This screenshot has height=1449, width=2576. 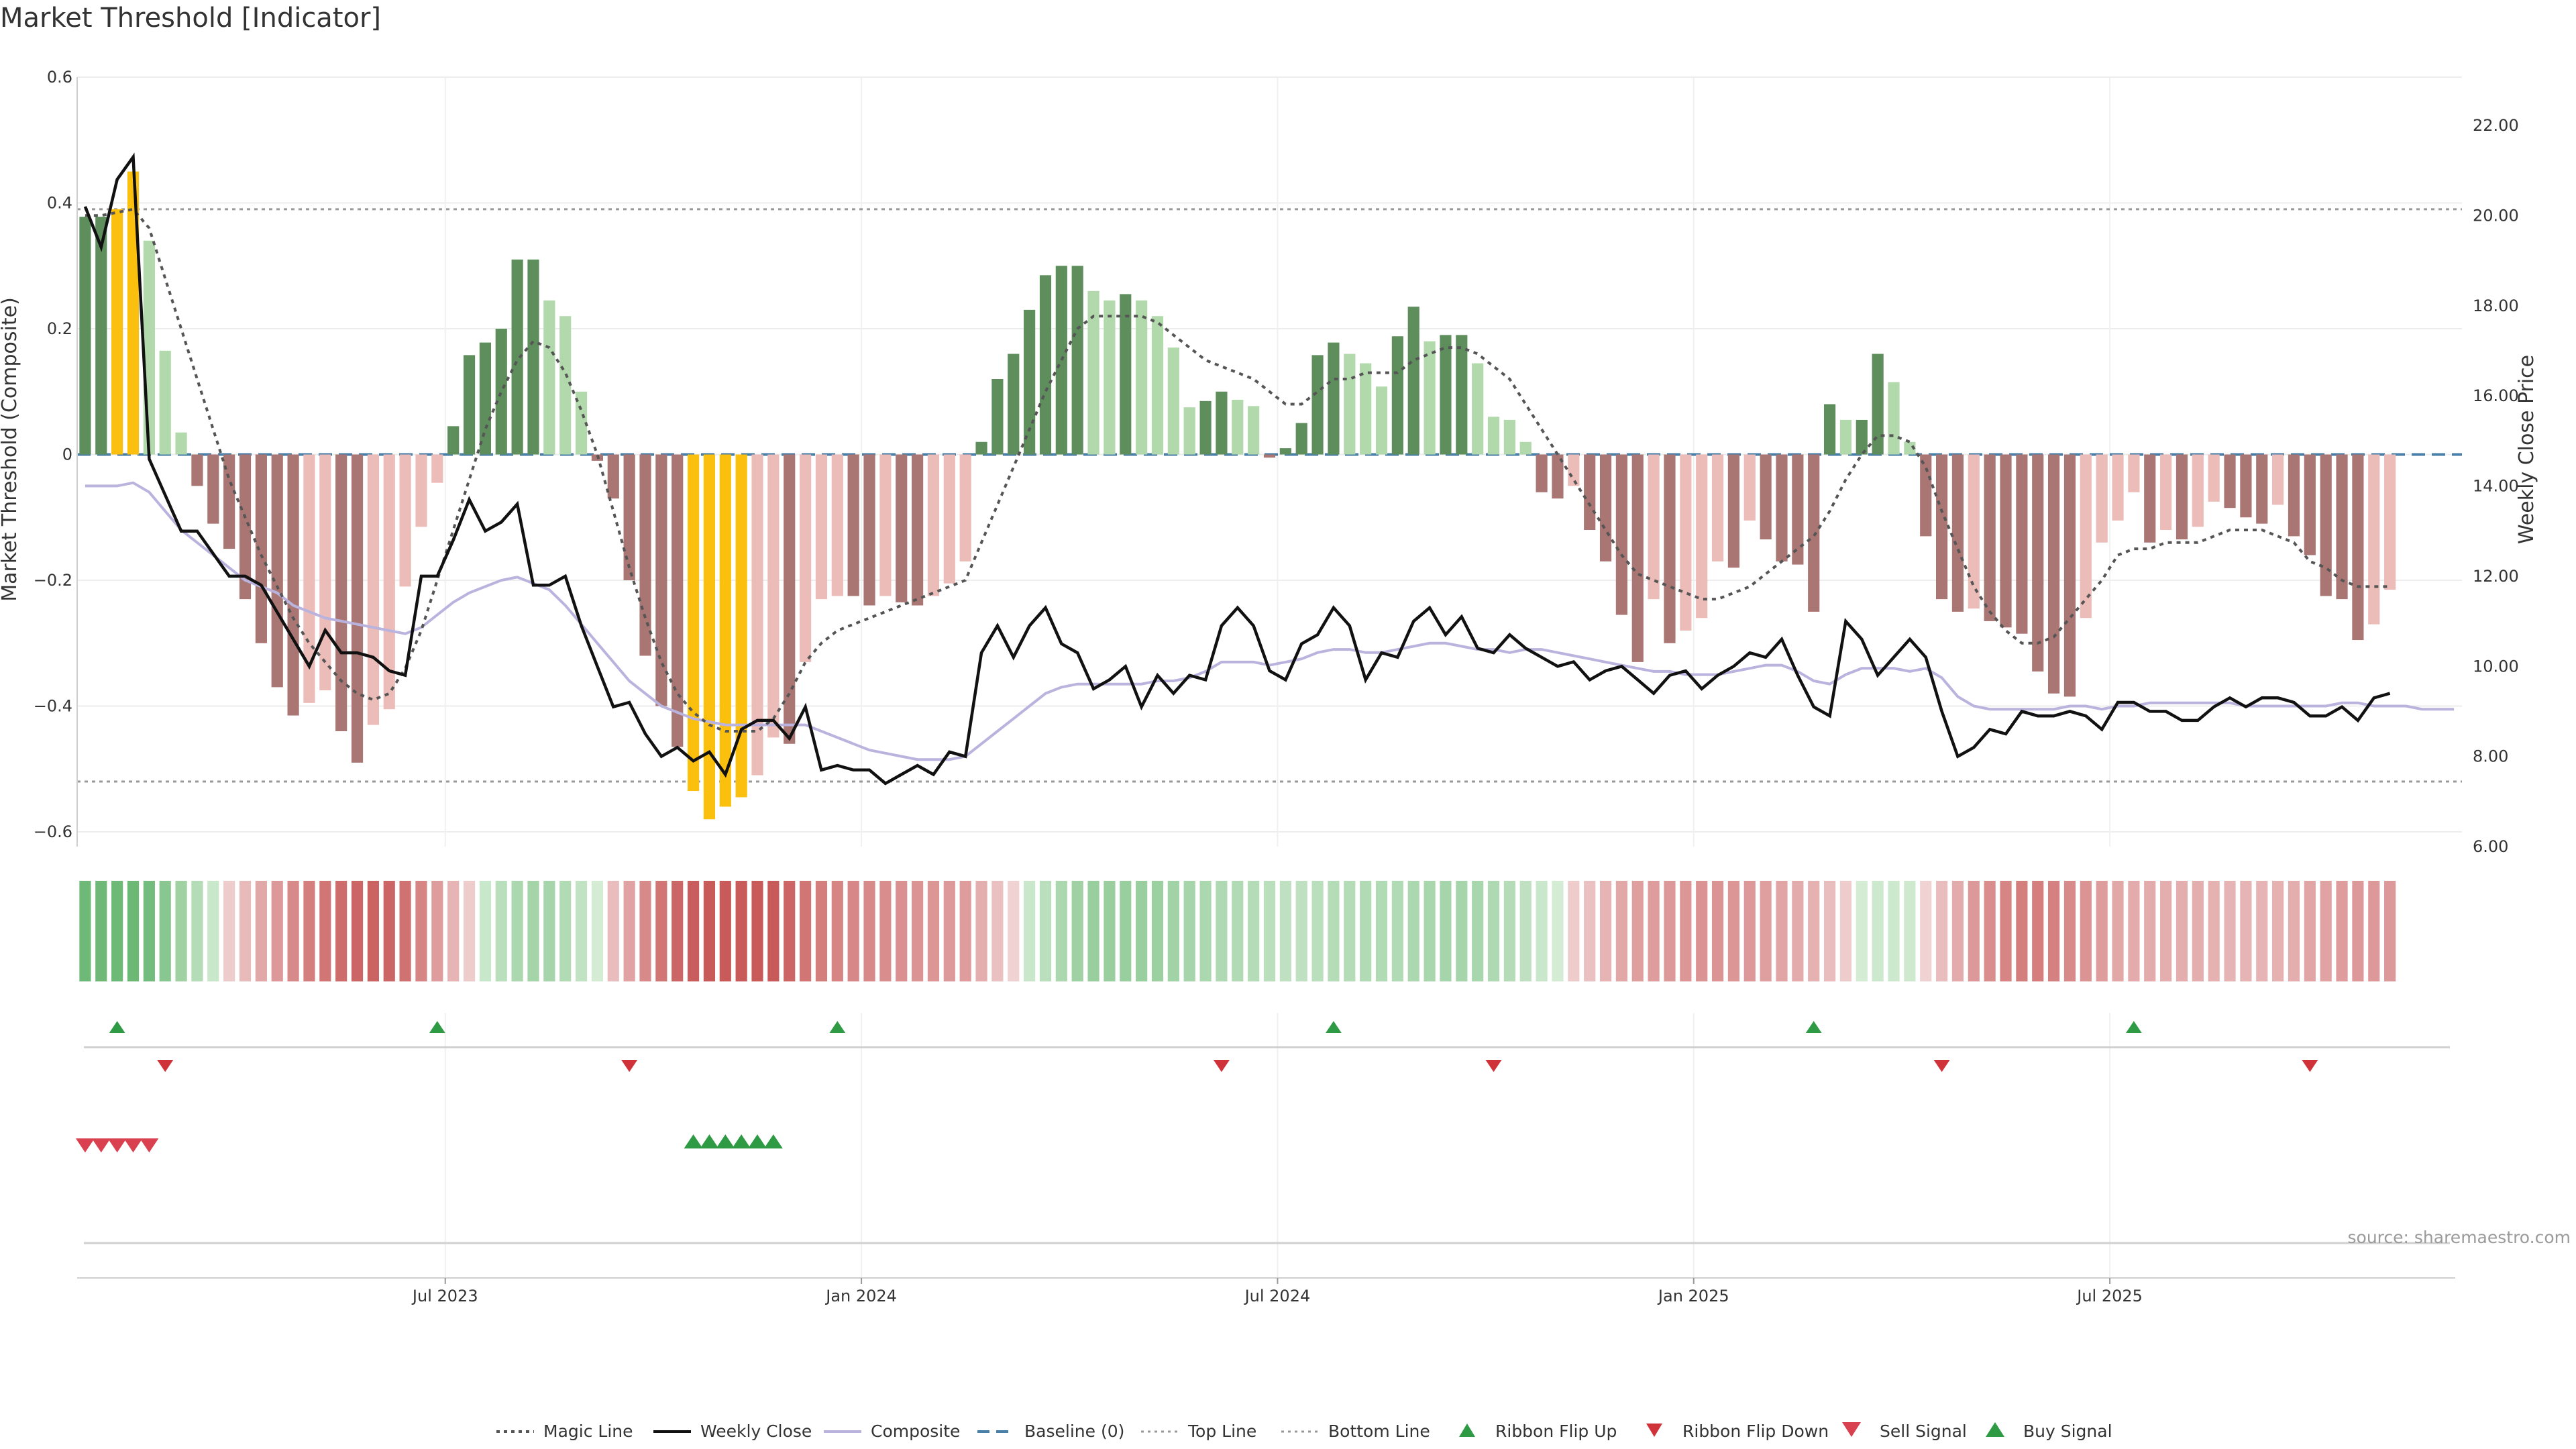 What do you see at coordinates (2109, 1296) in the screenshot?
I see `x-tick-label: Jul 2025` at bounding box center [2109, 1296].